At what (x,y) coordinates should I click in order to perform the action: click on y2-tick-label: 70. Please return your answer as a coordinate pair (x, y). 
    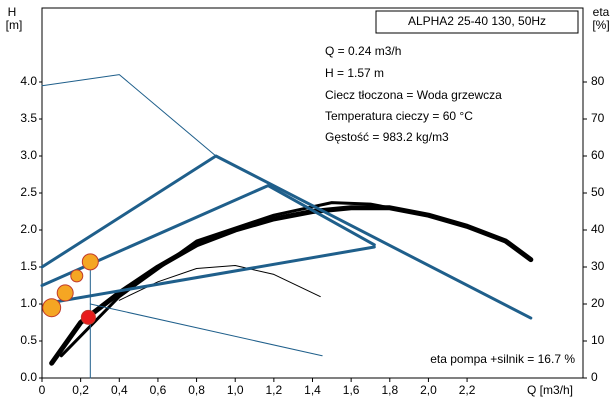
    Looking at the image, I should click on (598, 118).